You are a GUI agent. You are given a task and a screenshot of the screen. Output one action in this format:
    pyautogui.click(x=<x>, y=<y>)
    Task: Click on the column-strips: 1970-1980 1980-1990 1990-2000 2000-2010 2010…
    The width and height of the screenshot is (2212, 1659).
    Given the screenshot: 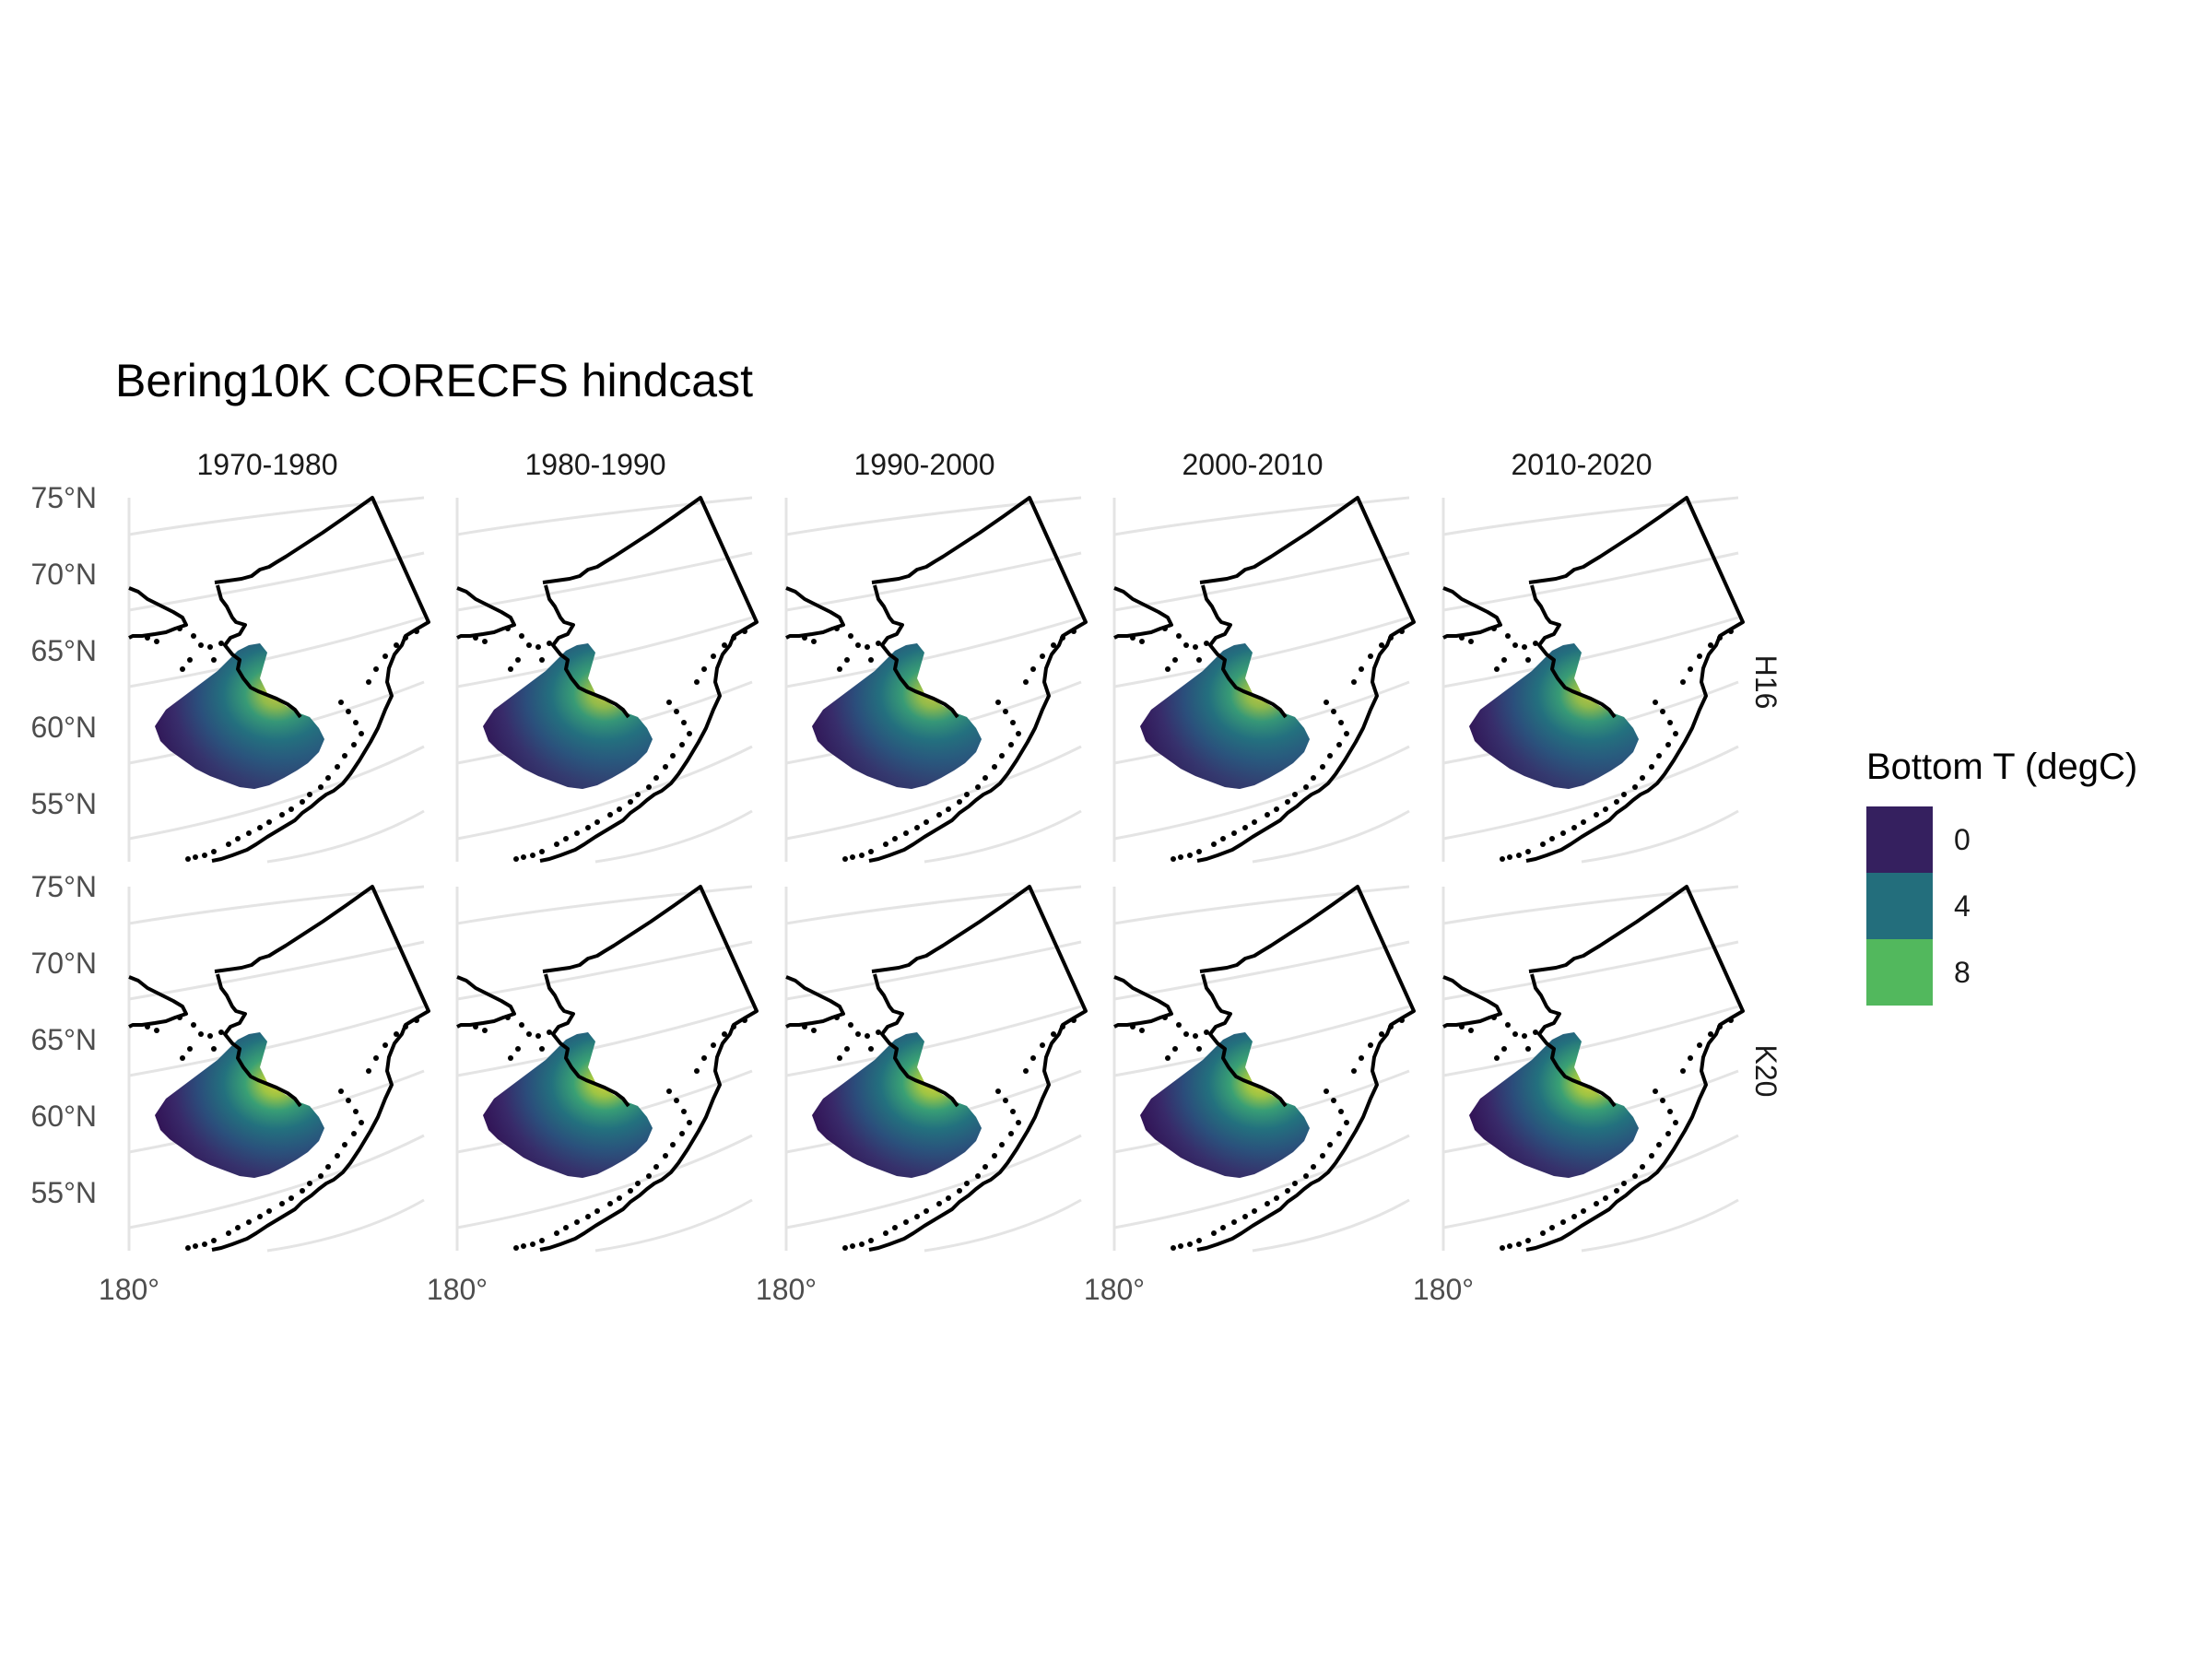 What is the action you would take?
    pyautogui.click(x=924, y=464)
    